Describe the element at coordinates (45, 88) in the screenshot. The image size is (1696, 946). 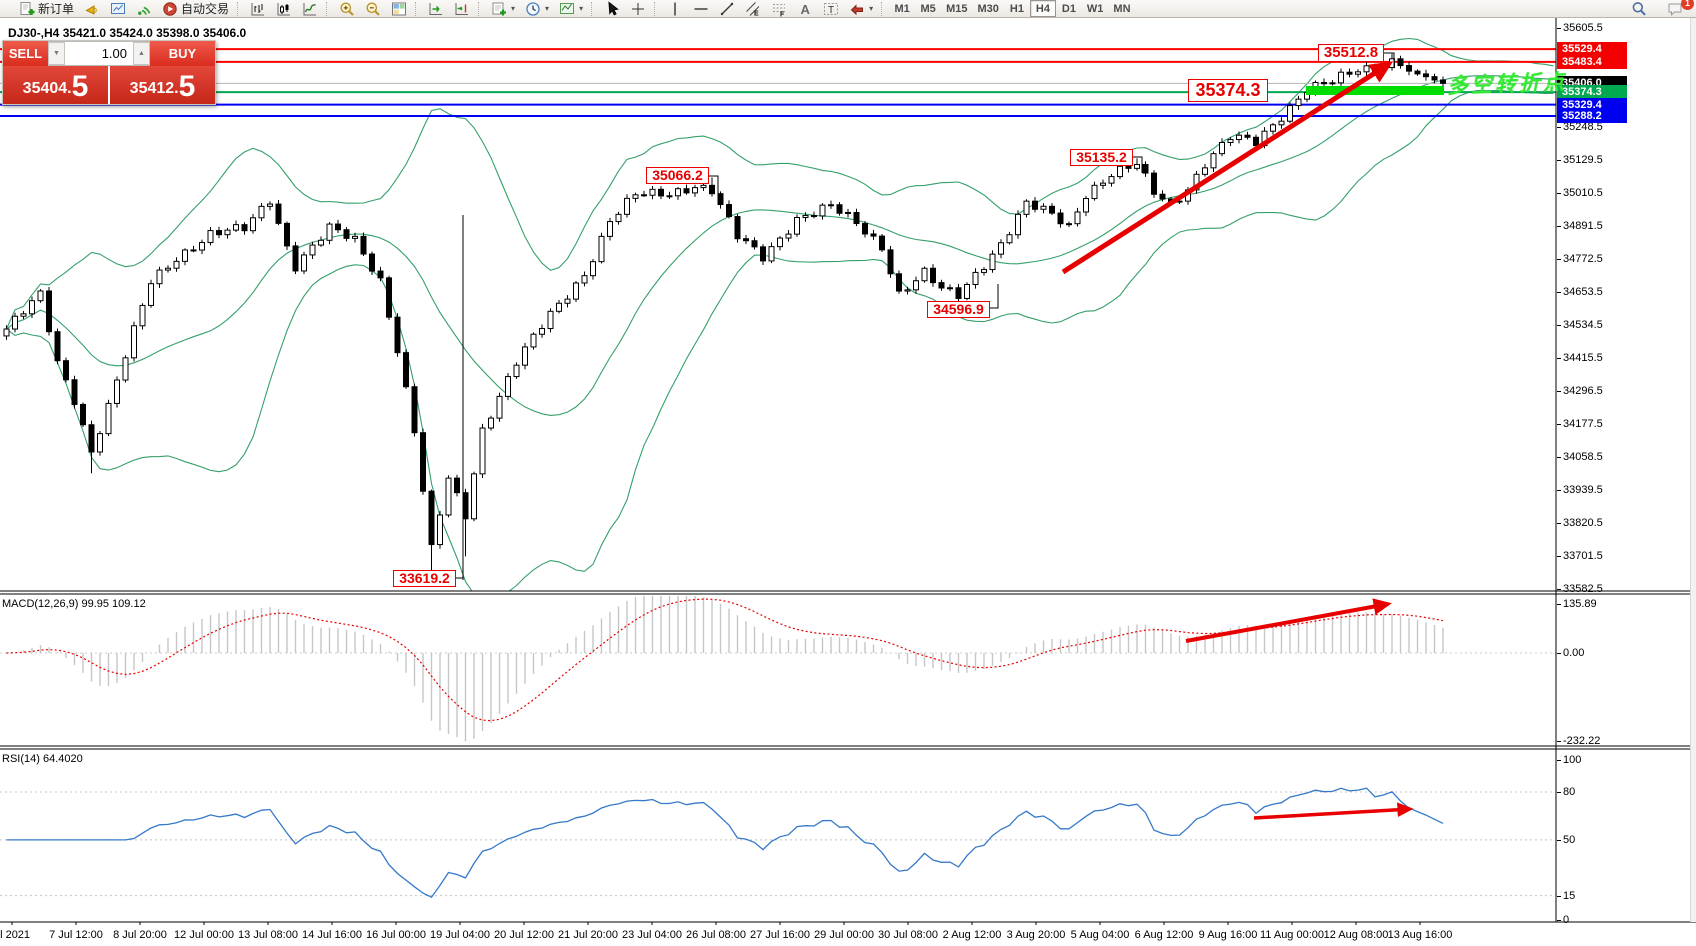
I see `sell-price-main: 35404` at that location.